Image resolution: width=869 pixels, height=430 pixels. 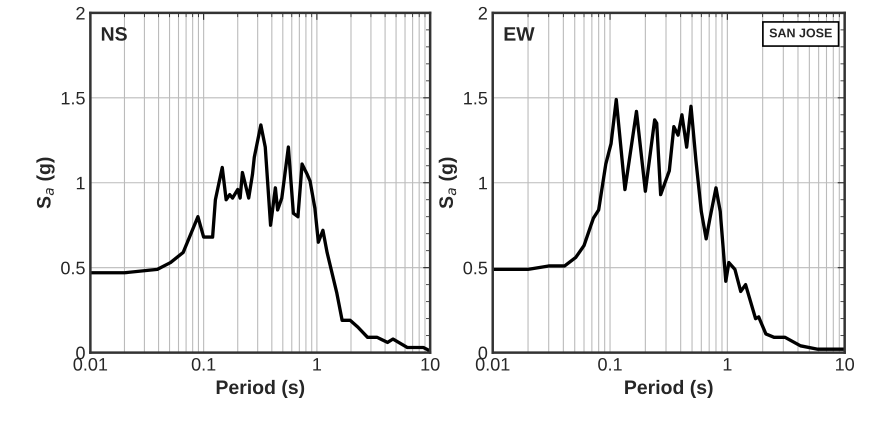 What do you see at coordinates (114, 34) in the screenshot?
I see `text: NS` at bounding box center [114, 34].